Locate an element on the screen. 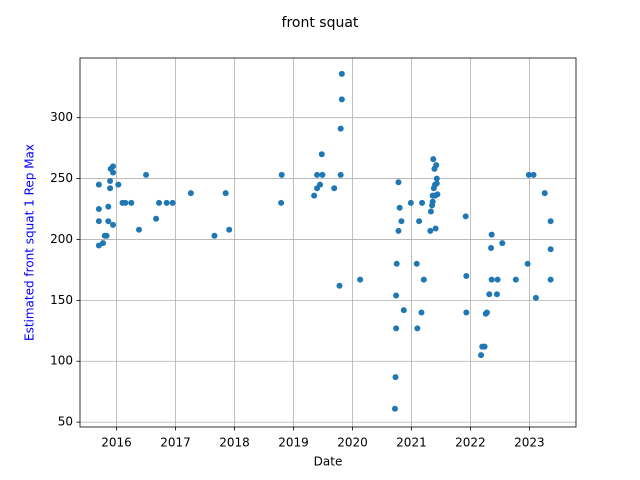 This screenshot has width=640, height=480. y-tick-label: 250 is located at coordinates (61, 178).